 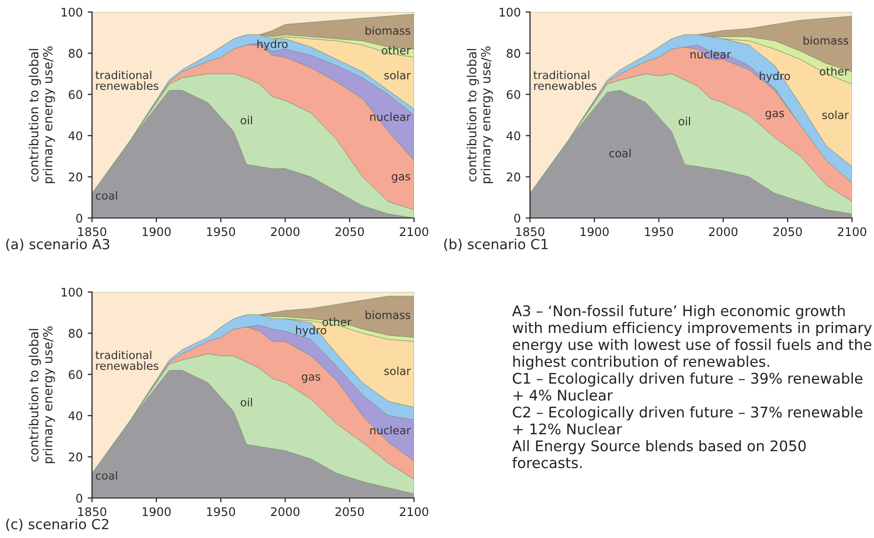 What do you see at coordinates (496, 244) in the screenshot?
I see `text: (b) scenario C1` at bounding box center [496, 244].